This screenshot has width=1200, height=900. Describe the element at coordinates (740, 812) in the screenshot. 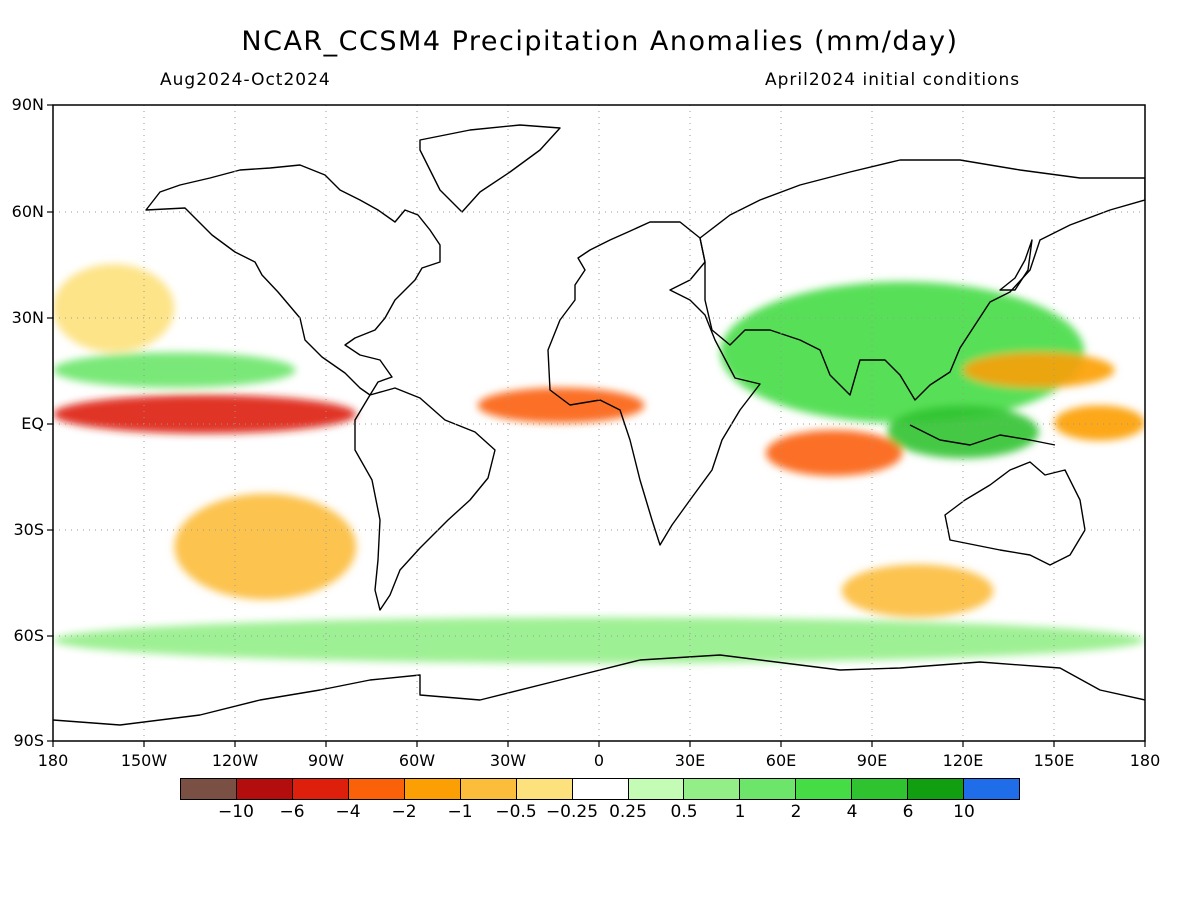

I see `colorbar-tick-label: 1` at that location.